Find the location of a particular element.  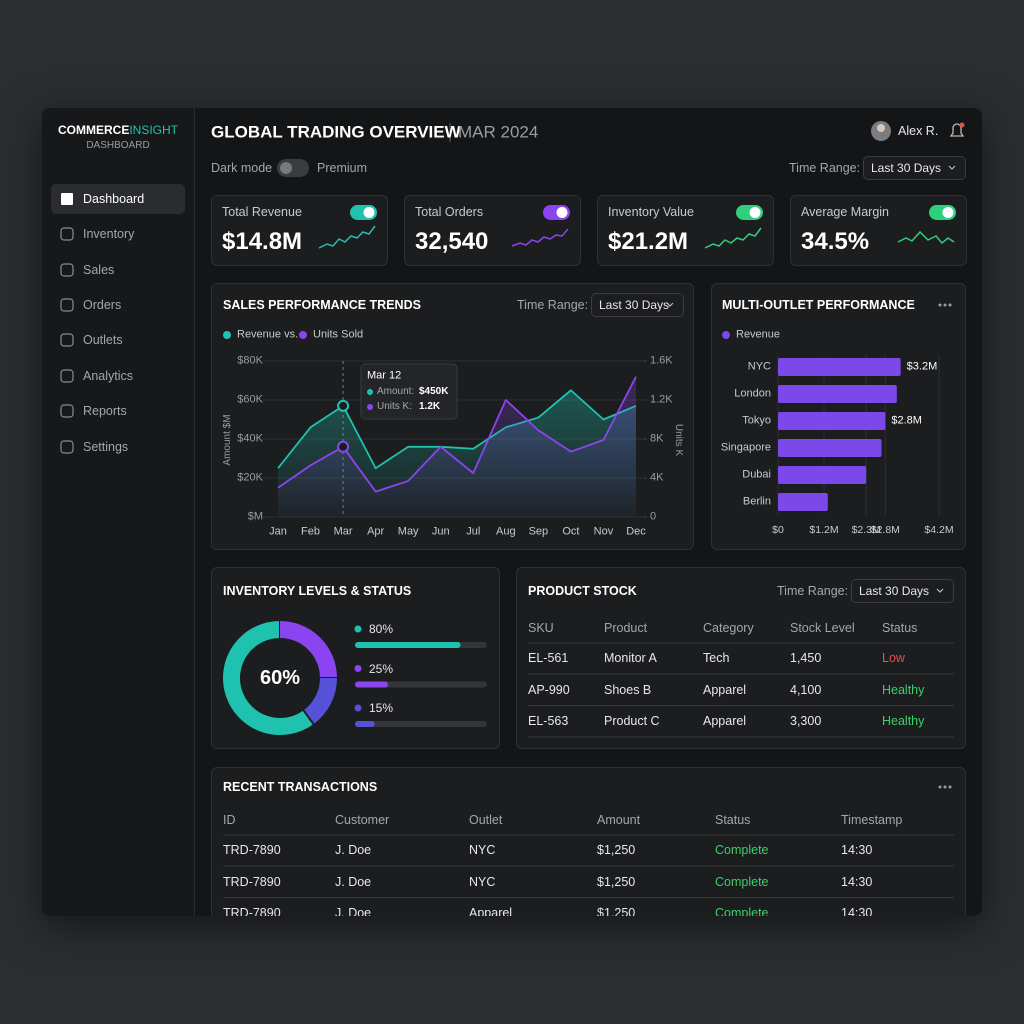

kpi-value: 34.5% is located at coordinates (835, 241).